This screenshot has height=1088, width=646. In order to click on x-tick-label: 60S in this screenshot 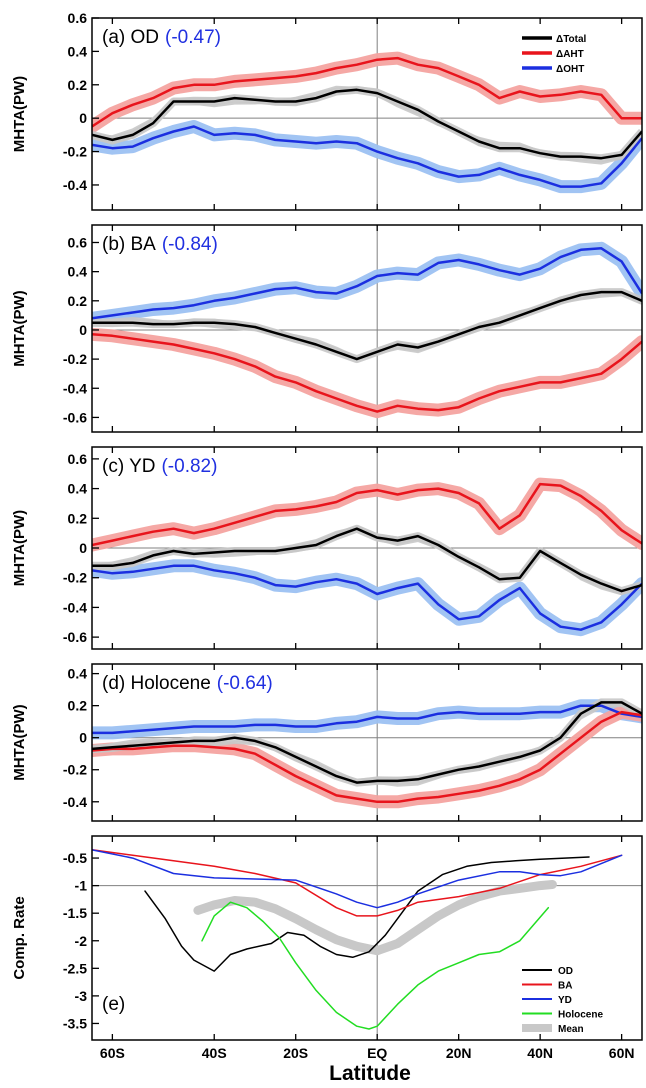, I will do `click(112, 1053)`.